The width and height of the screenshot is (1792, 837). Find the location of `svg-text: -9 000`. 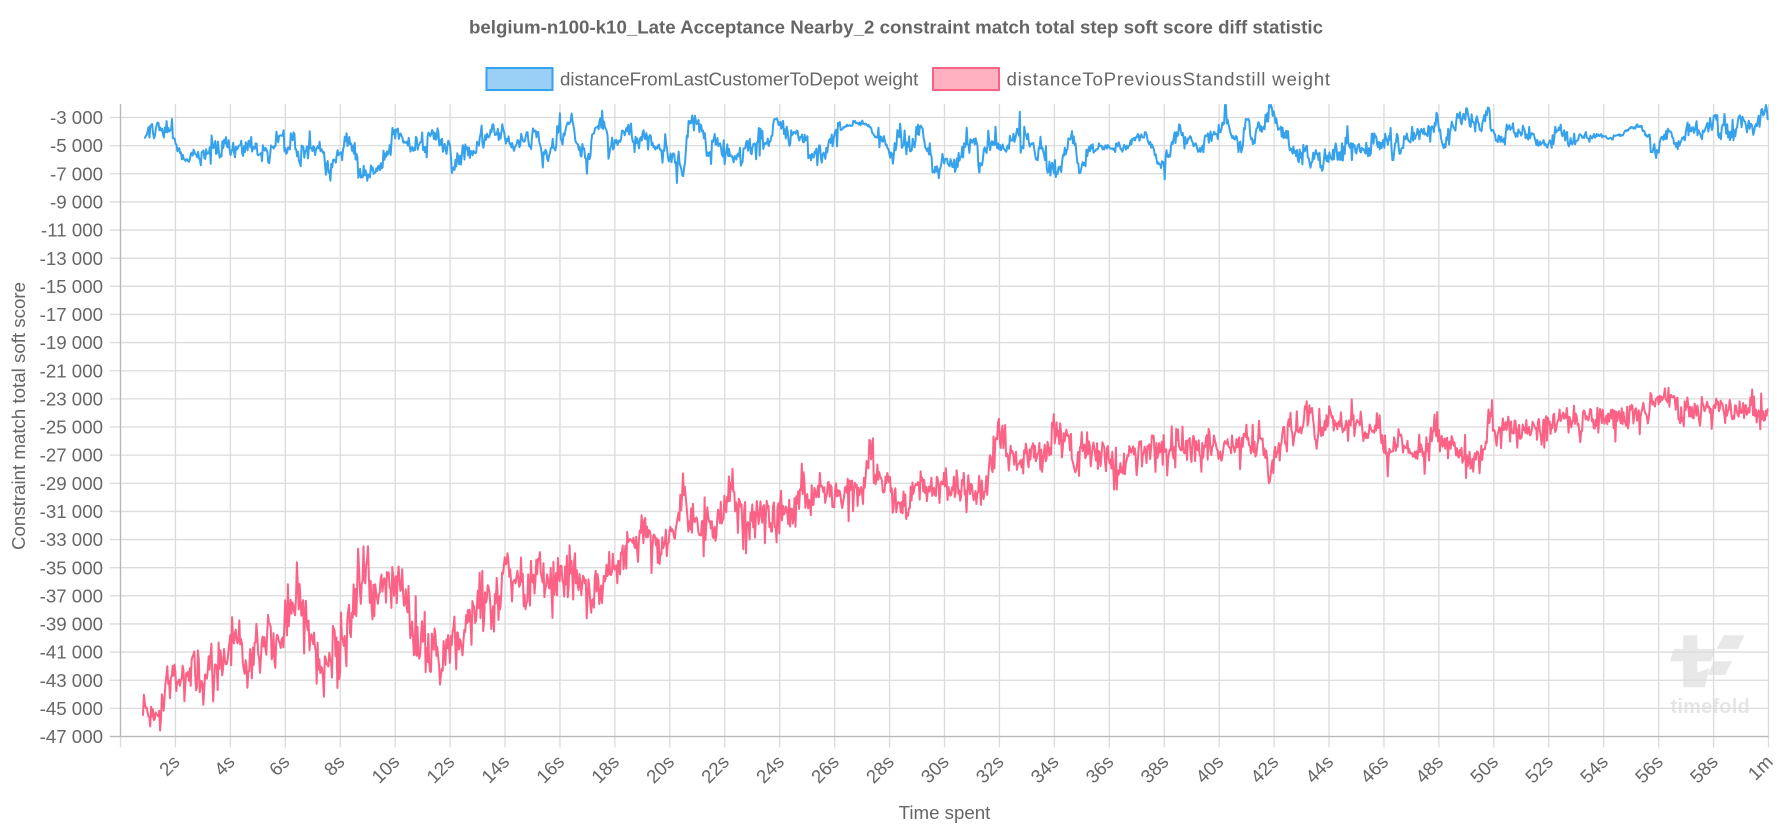

svg-text: -9 000 is located at coordinates (76, 202).